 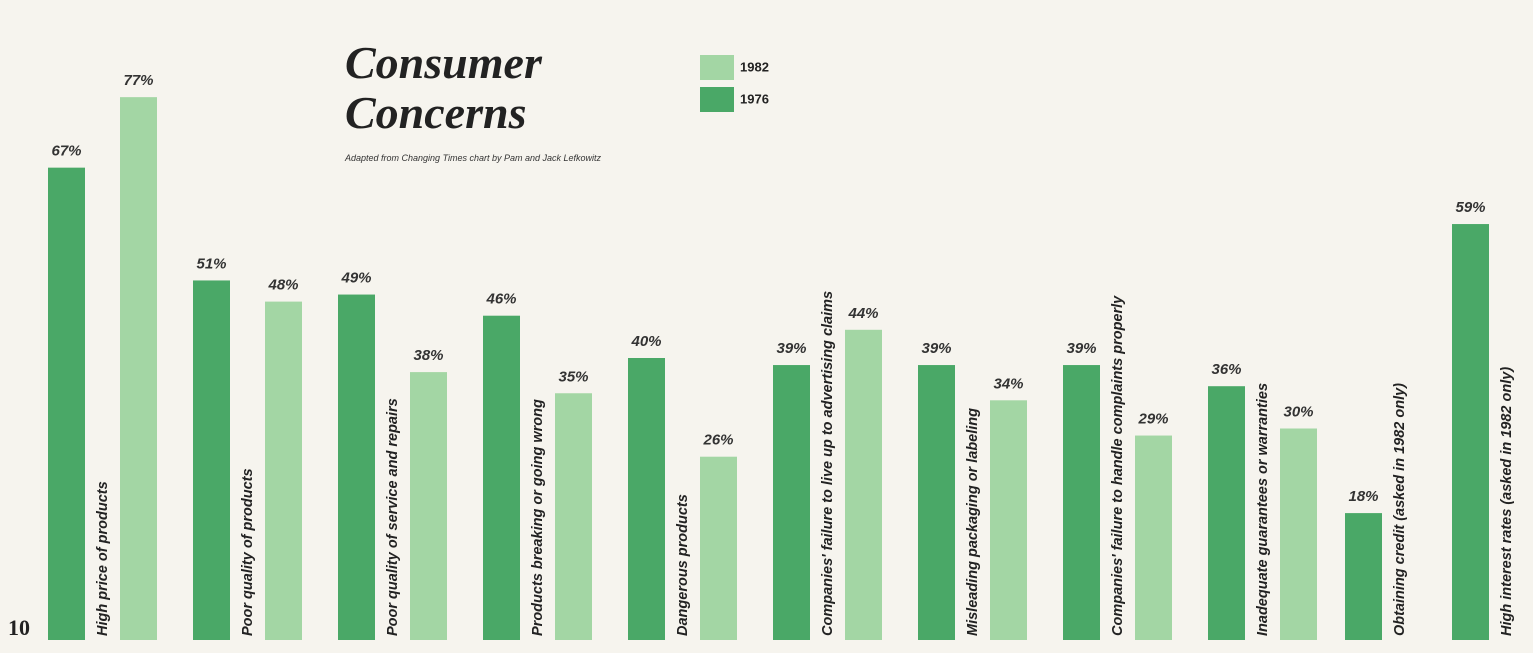 What do you see at coordinates (538, 517) in the screenshot?
I see `category-label: Products breaking or going wrong` at bounding box center [538, 517].